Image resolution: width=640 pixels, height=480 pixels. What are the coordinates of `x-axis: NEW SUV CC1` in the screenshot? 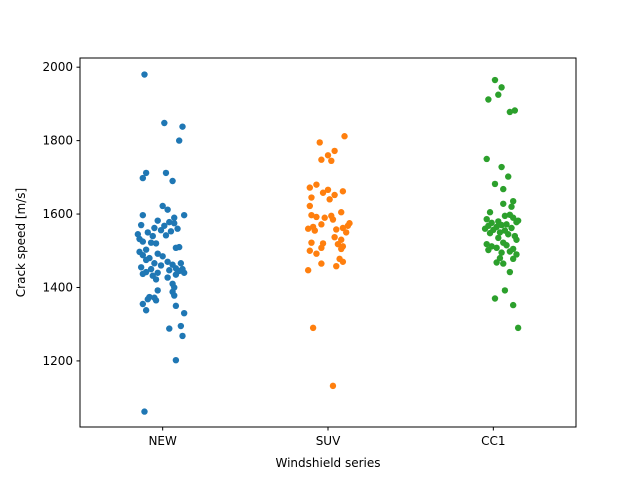 It's located at (327, 437).